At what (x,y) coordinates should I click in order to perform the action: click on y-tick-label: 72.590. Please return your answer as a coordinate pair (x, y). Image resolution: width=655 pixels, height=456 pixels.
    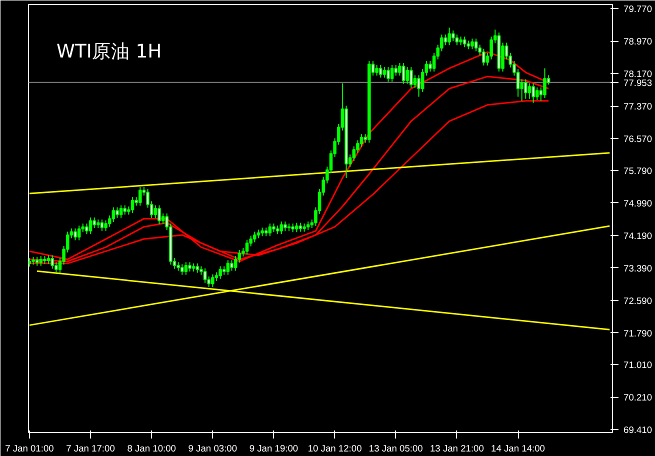
    Looking at the image, I should click on (638, 301).